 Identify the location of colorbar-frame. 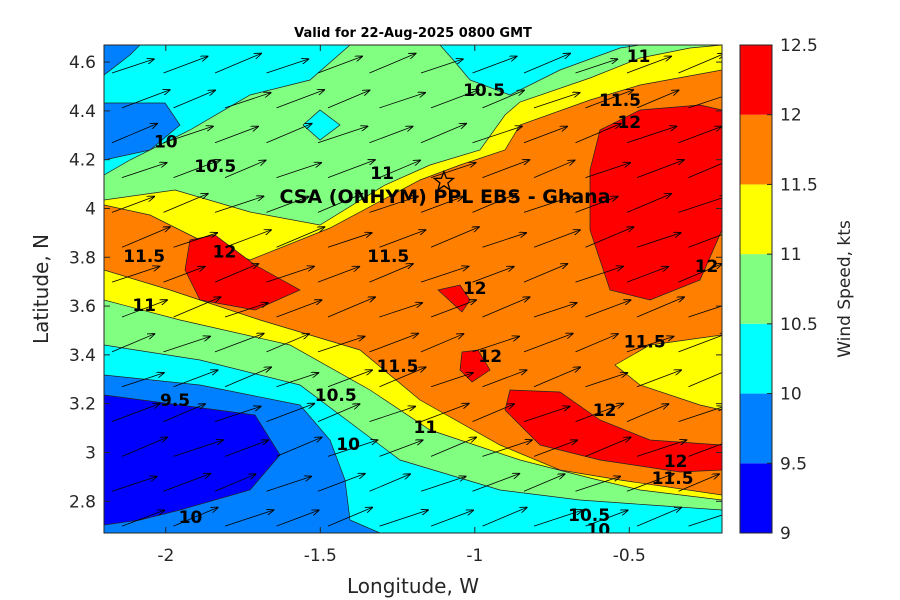
(756, 289).